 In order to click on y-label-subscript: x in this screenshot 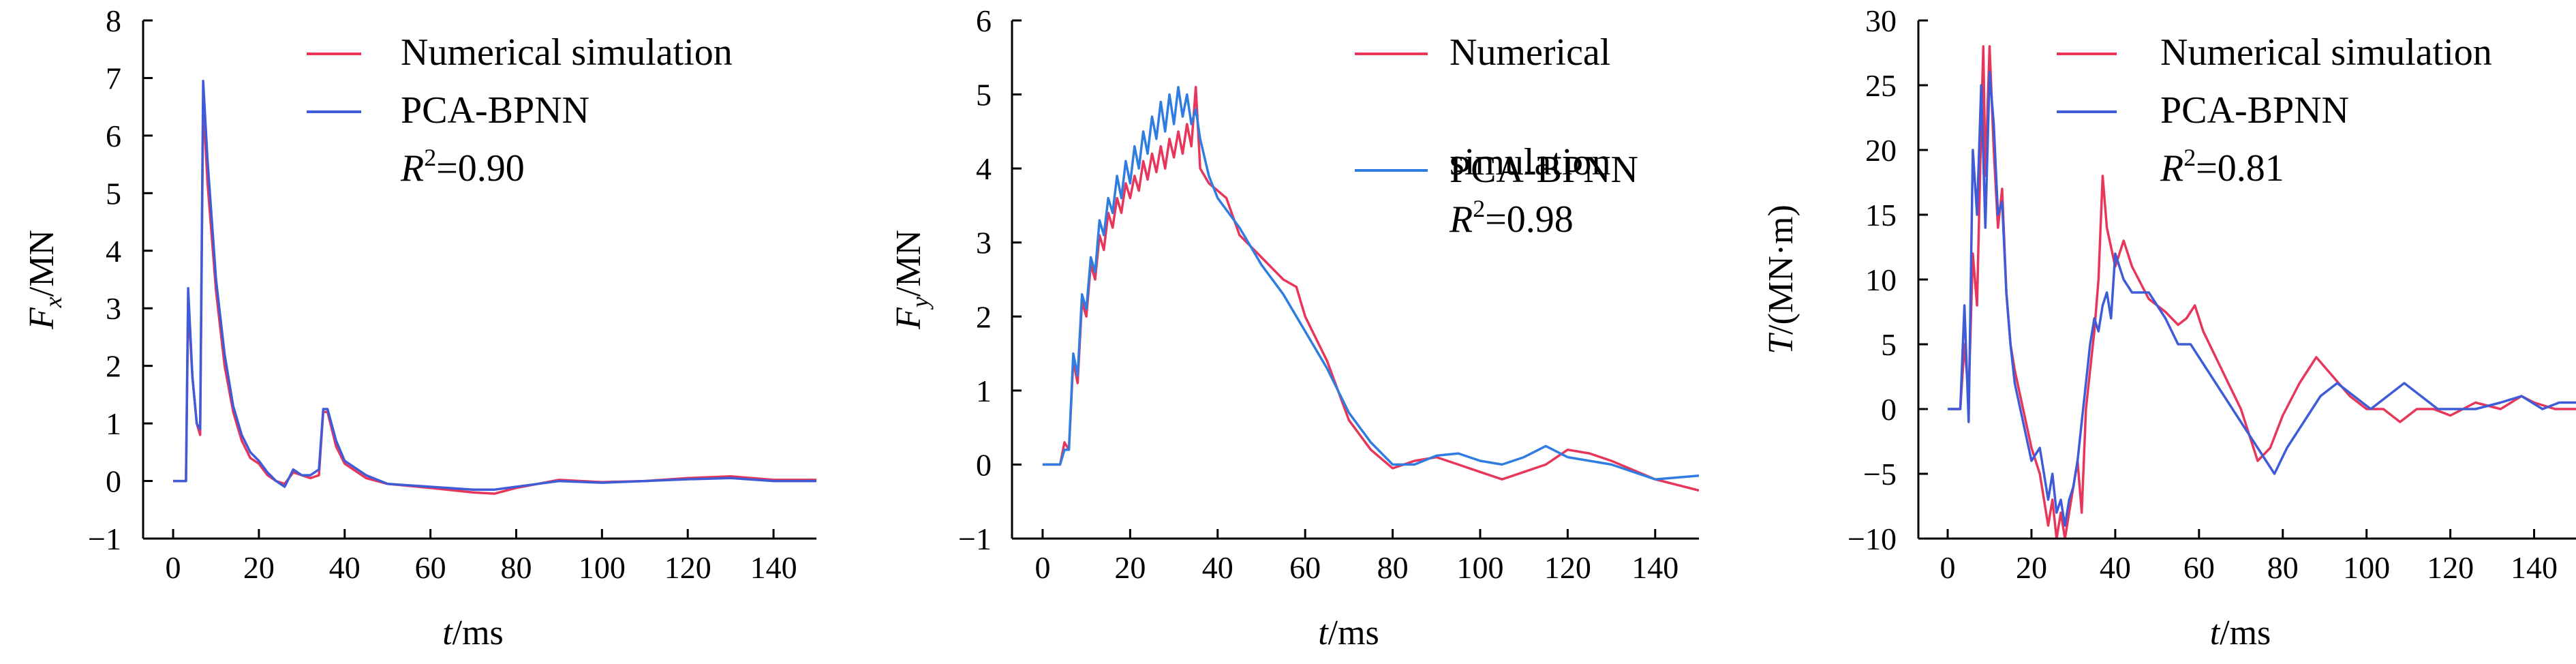, I will do `click(53, 302)`.